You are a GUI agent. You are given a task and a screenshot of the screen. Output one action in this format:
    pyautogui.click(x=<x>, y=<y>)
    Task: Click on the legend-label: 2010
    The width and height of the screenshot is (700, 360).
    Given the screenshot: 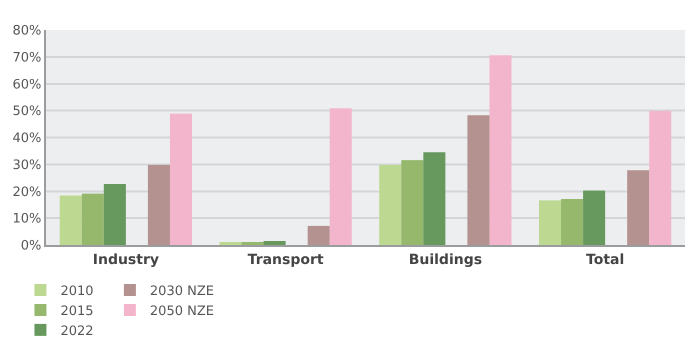 What is the action you would take?
    pyautogui.click(x=77, y=292)
    